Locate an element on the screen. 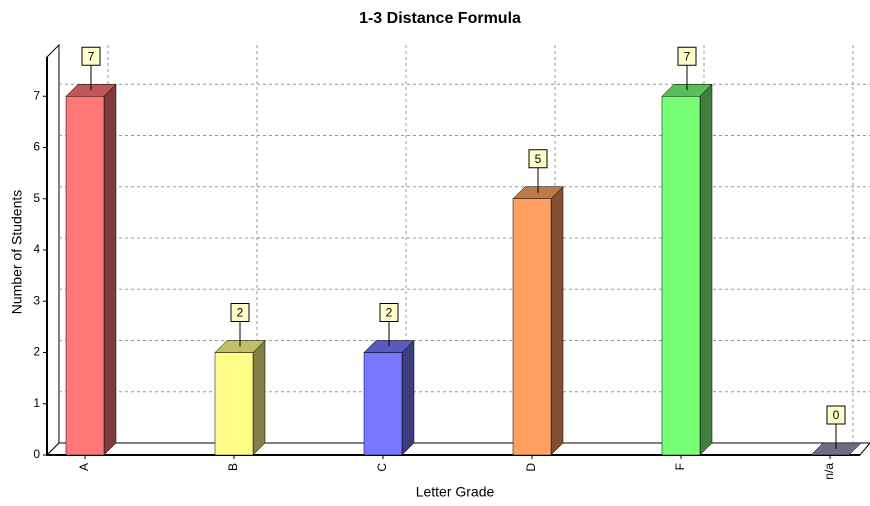 This screenshot has height=506, width=870. y-tick-label: 1 is located at coordinates (36, 403).